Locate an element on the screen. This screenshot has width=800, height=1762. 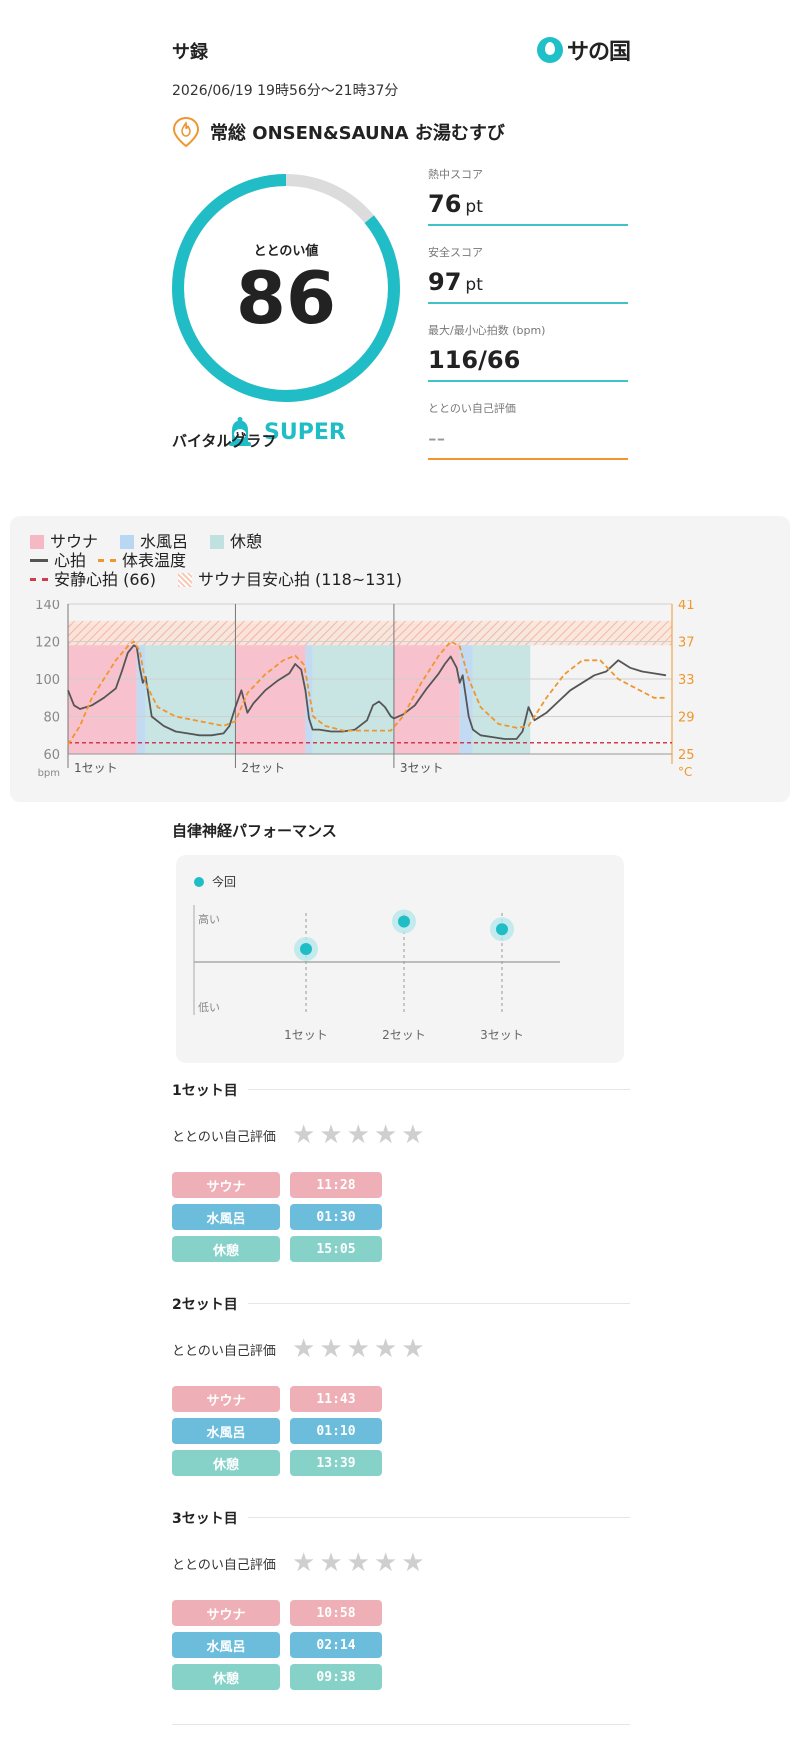
score-label: ととのい自己評価 is located at coordinates (472, 408).